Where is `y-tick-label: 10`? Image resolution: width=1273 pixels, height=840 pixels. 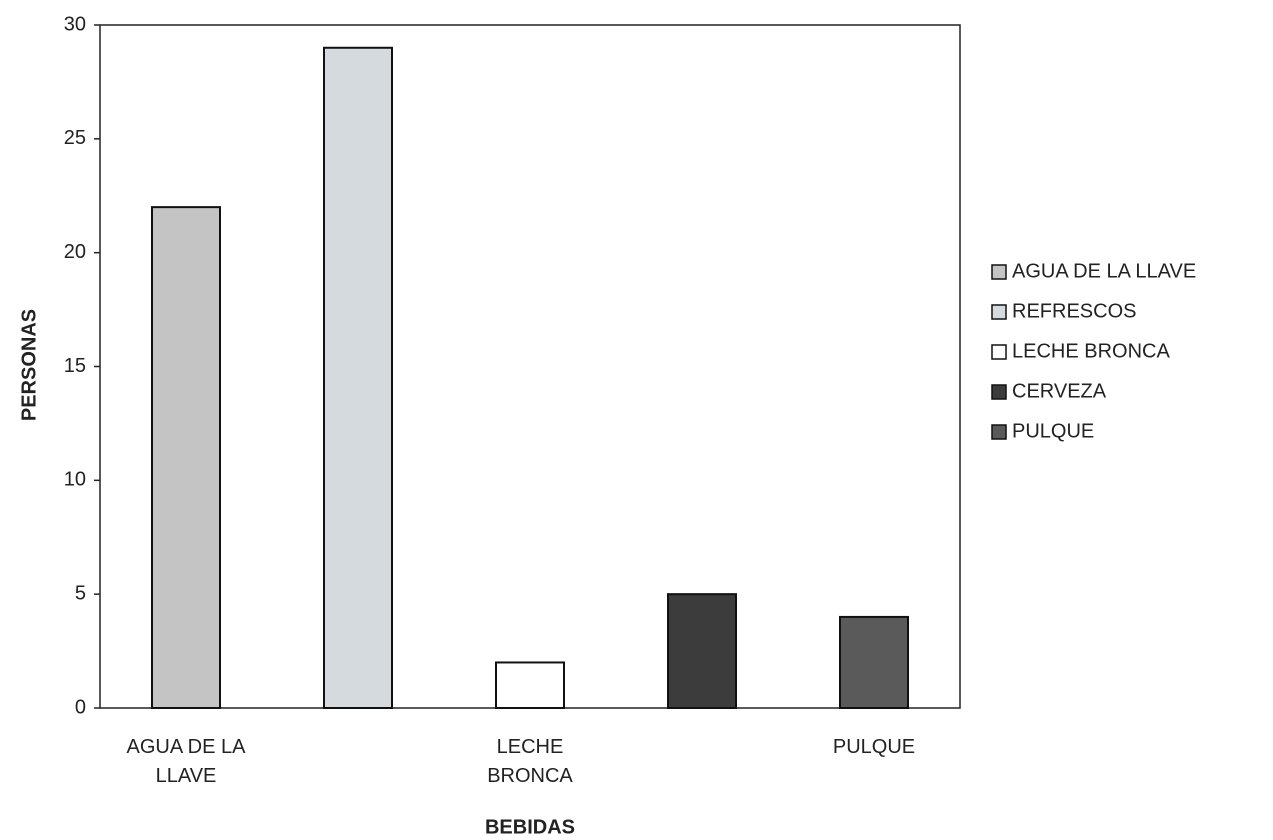
y-tick-label: 10 is located at coordinates (75, 480).